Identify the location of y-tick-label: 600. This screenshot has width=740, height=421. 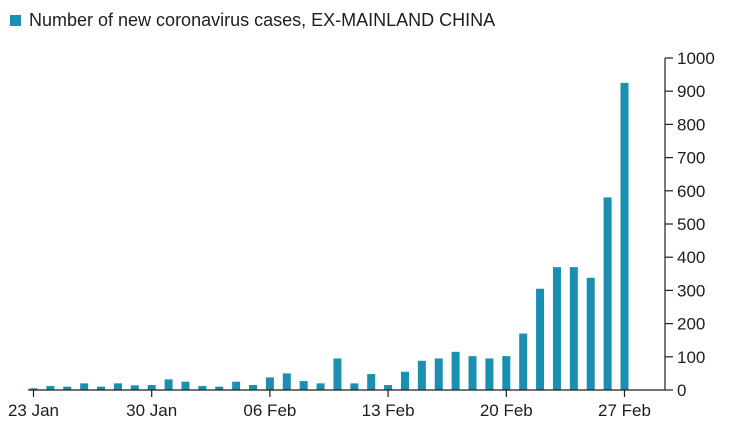
(691, 191).